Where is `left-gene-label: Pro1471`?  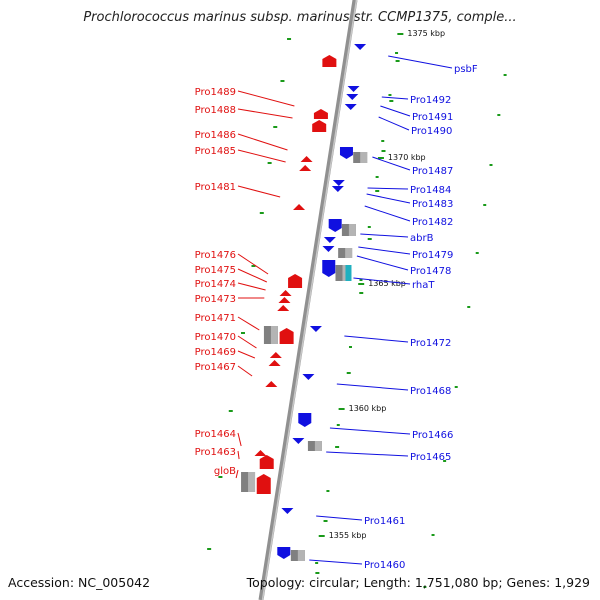
left-gene-label: Pro1471 is located at coordinates (215, 318).